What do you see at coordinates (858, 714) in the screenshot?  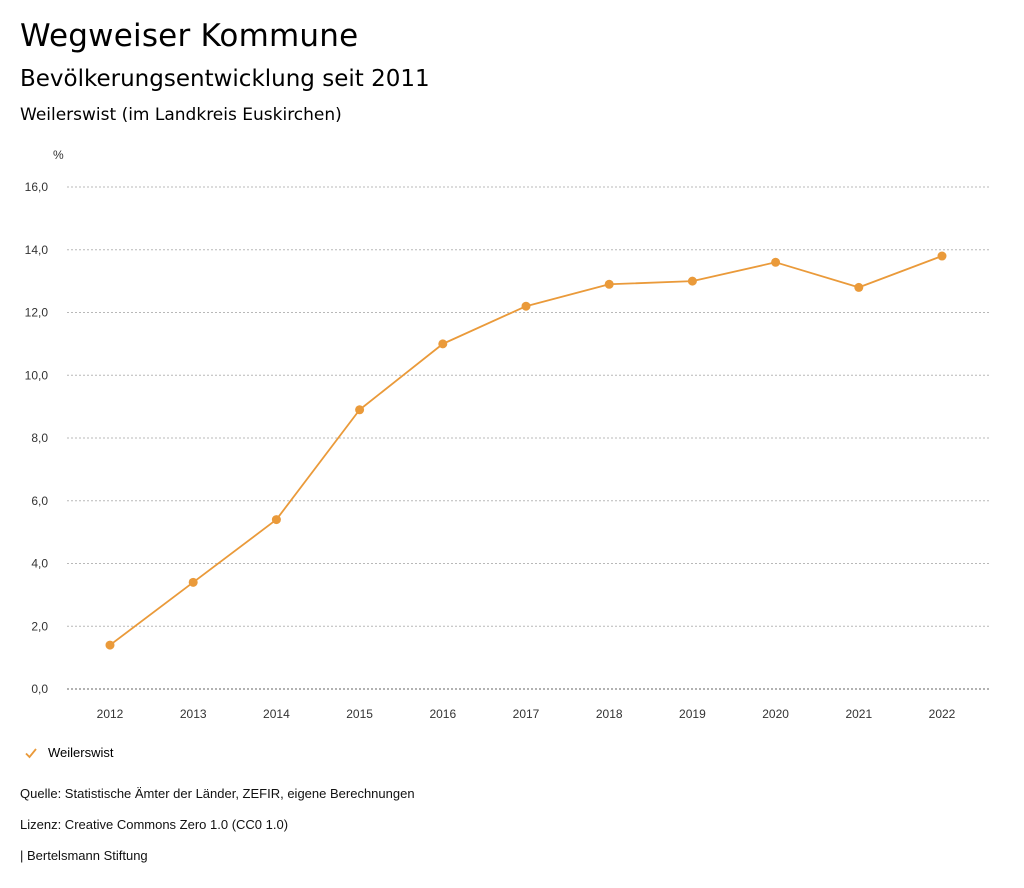 I see `x-tick-label: 2021` at bounding box center [858, 714].